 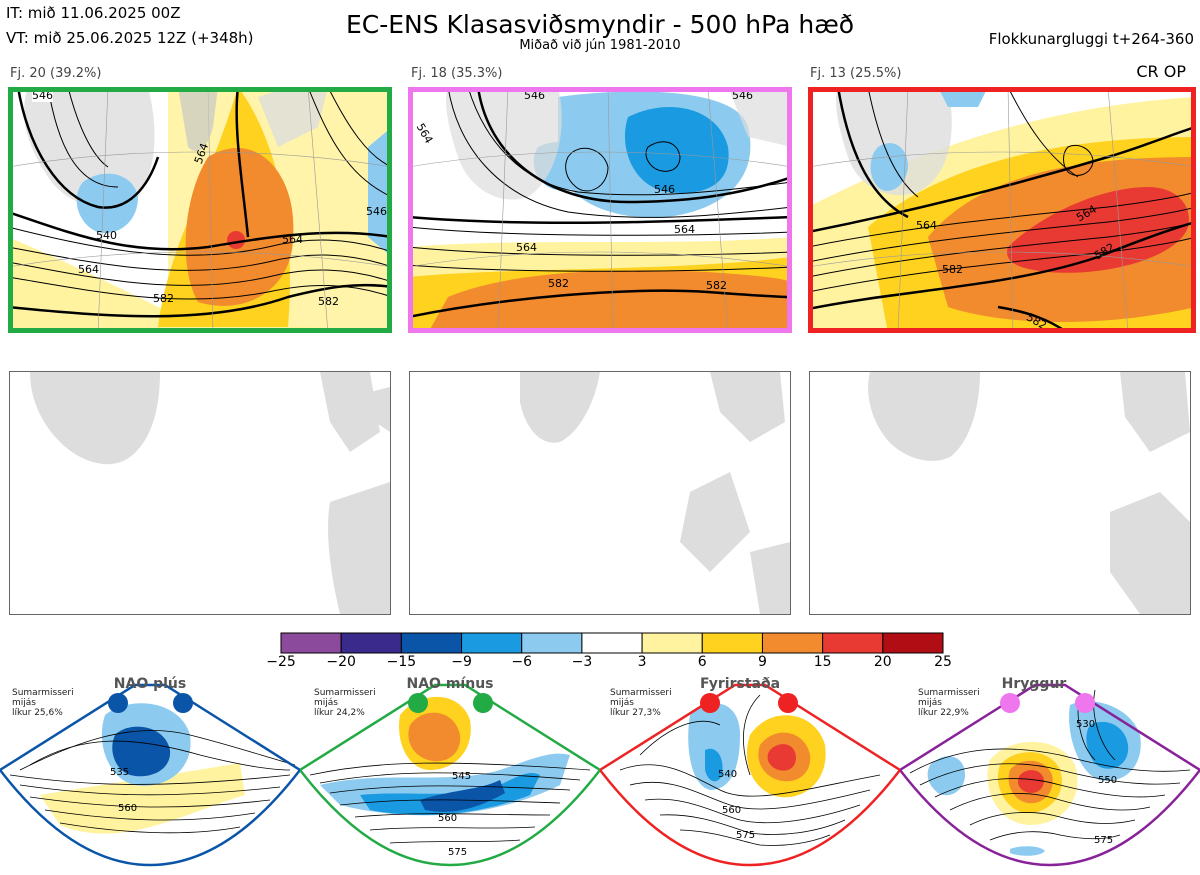 What do you see at coordinates (56, 73) in the screenshot?
I see `cluster-label-1: Fj. 20 (39.2%)` at bounding box center [56, 73].